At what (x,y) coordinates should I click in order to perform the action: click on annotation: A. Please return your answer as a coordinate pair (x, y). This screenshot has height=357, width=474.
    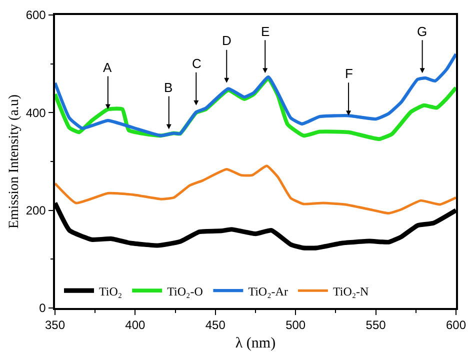
    Looking at the image, I should click on (107, 67).